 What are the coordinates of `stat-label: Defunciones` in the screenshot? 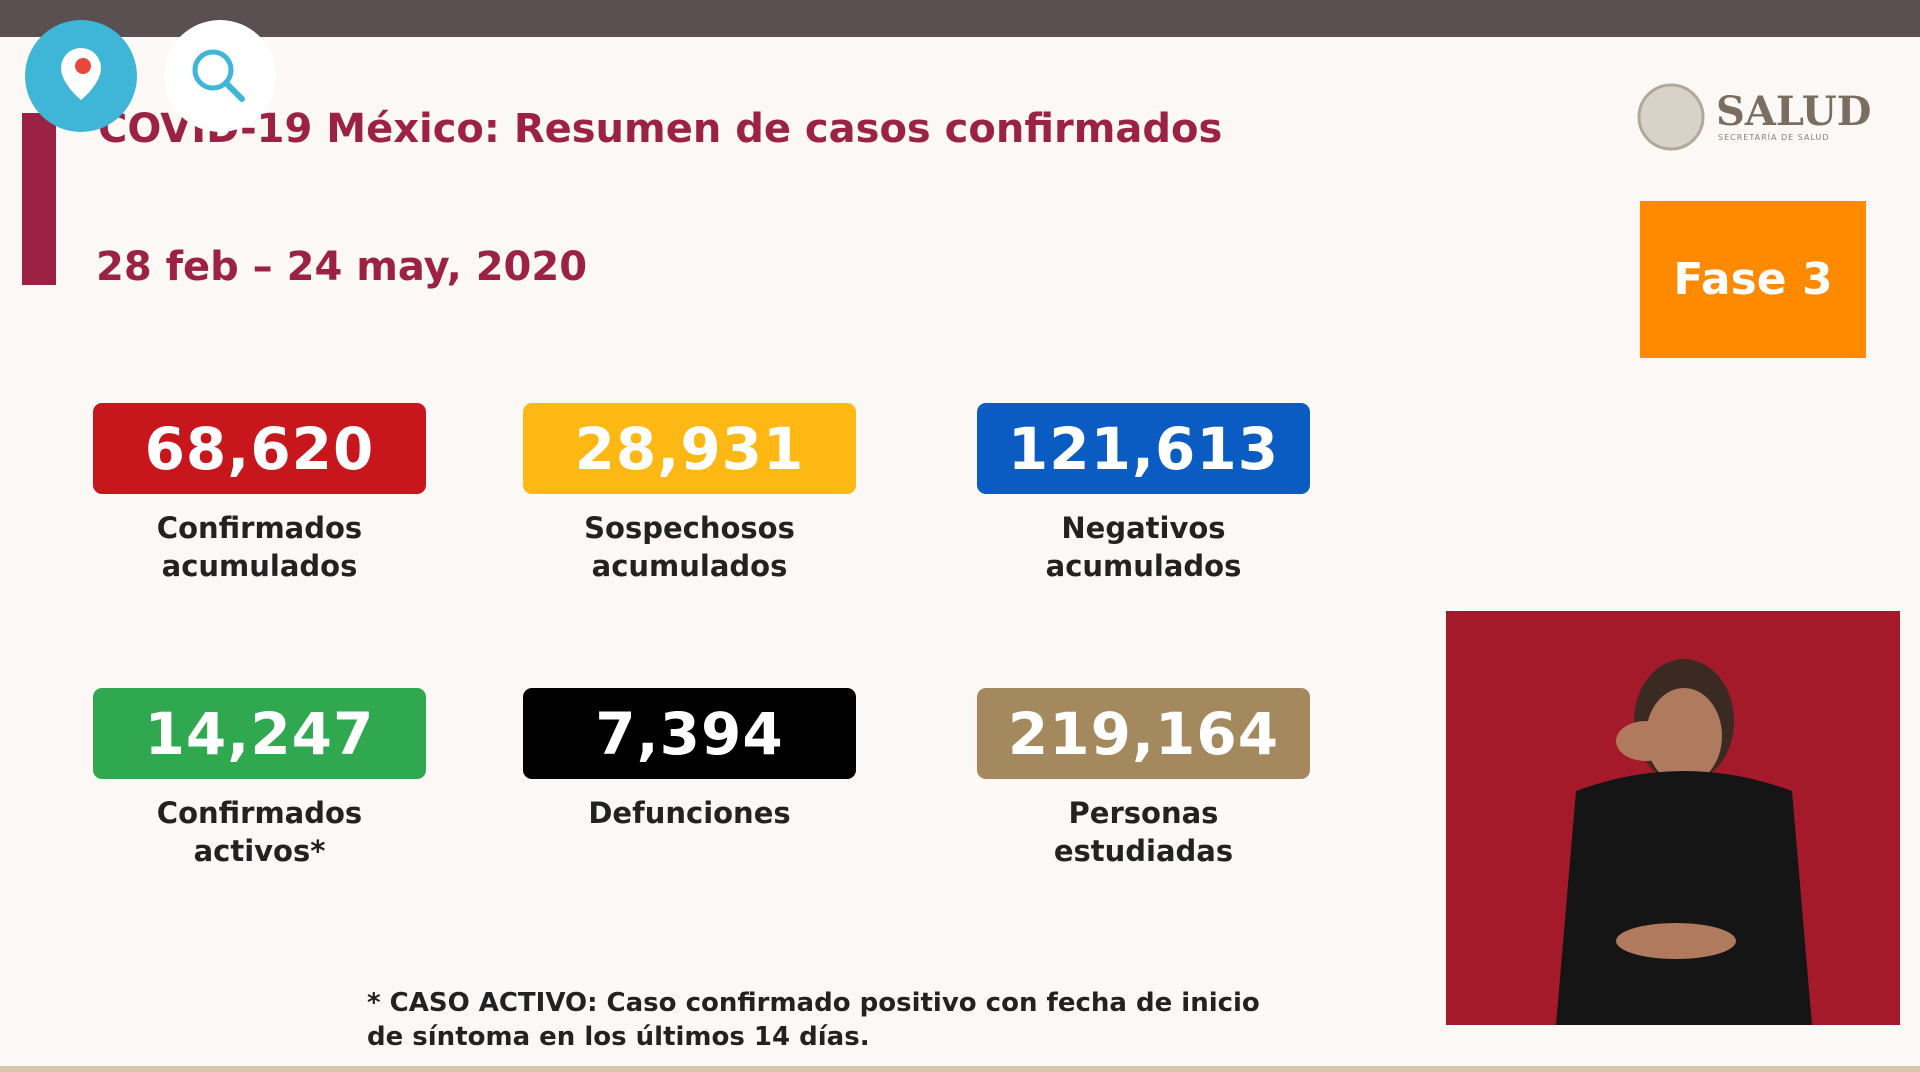 It's located at (689, 813).